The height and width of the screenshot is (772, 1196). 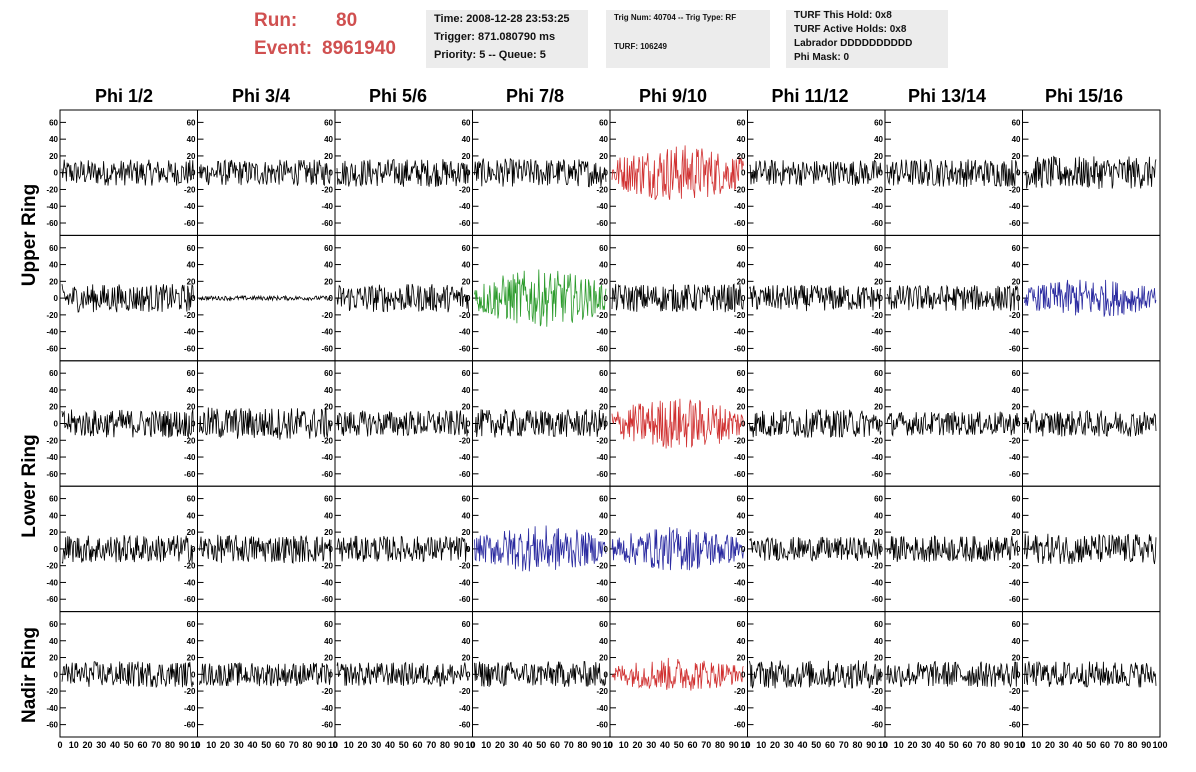 What do you see at coordinates (995, 745) in the screenshot?
I see `x-tick-label: 80` at bounding box center [995, 745].